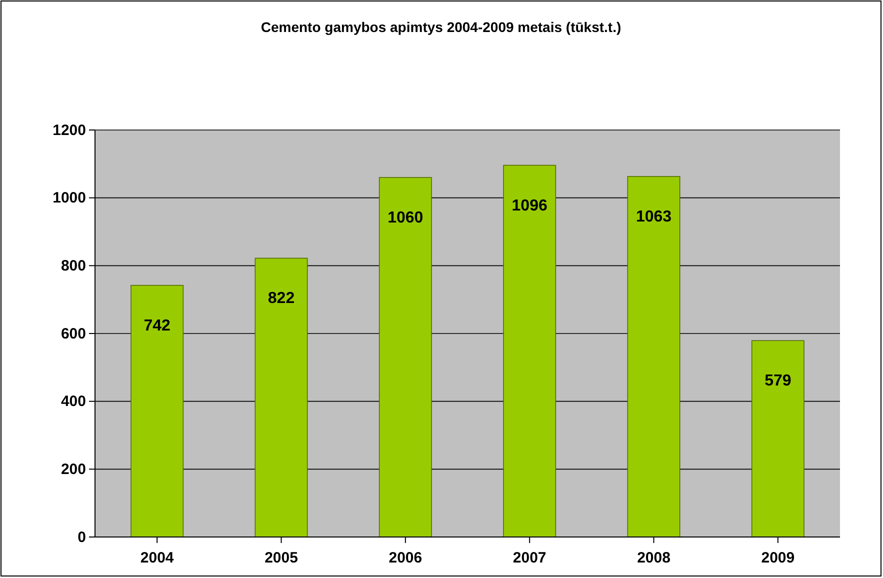  Describe the element at coordinates (69, 198) in the screenshot. I see `y-tick-label: 1000` at that location.